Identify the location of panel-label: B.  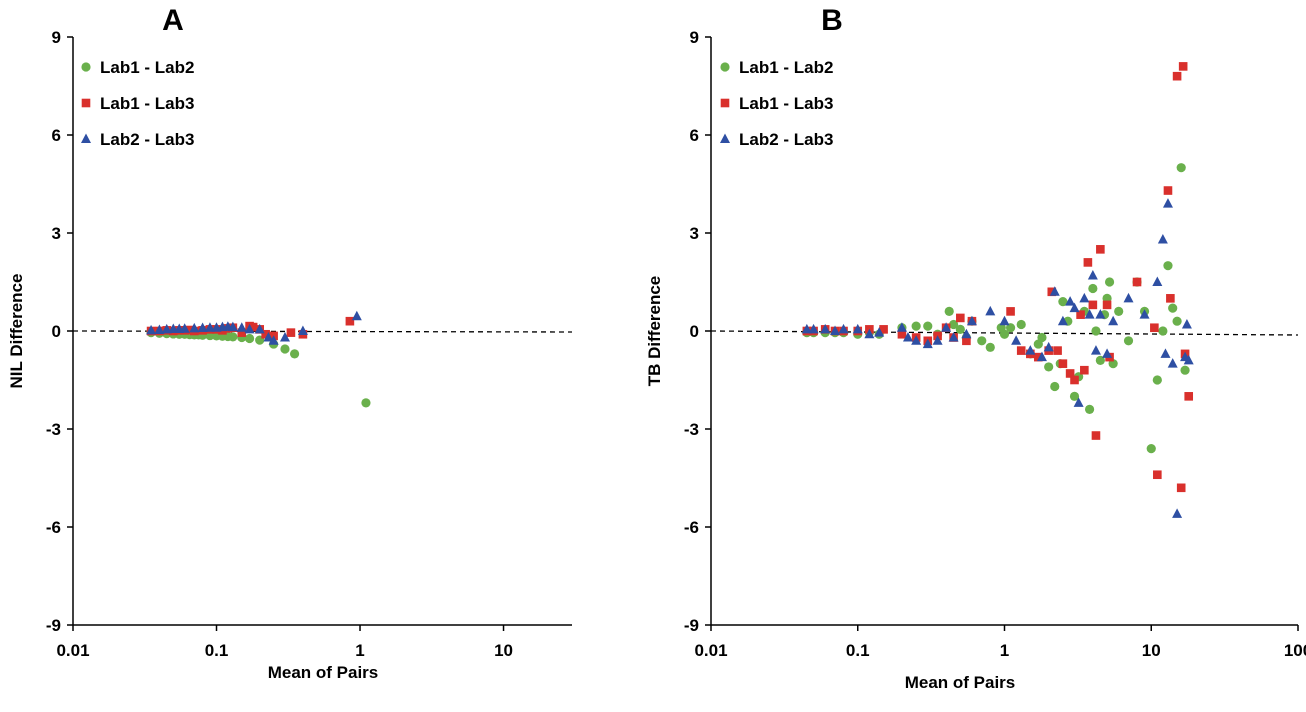
(832, 20).